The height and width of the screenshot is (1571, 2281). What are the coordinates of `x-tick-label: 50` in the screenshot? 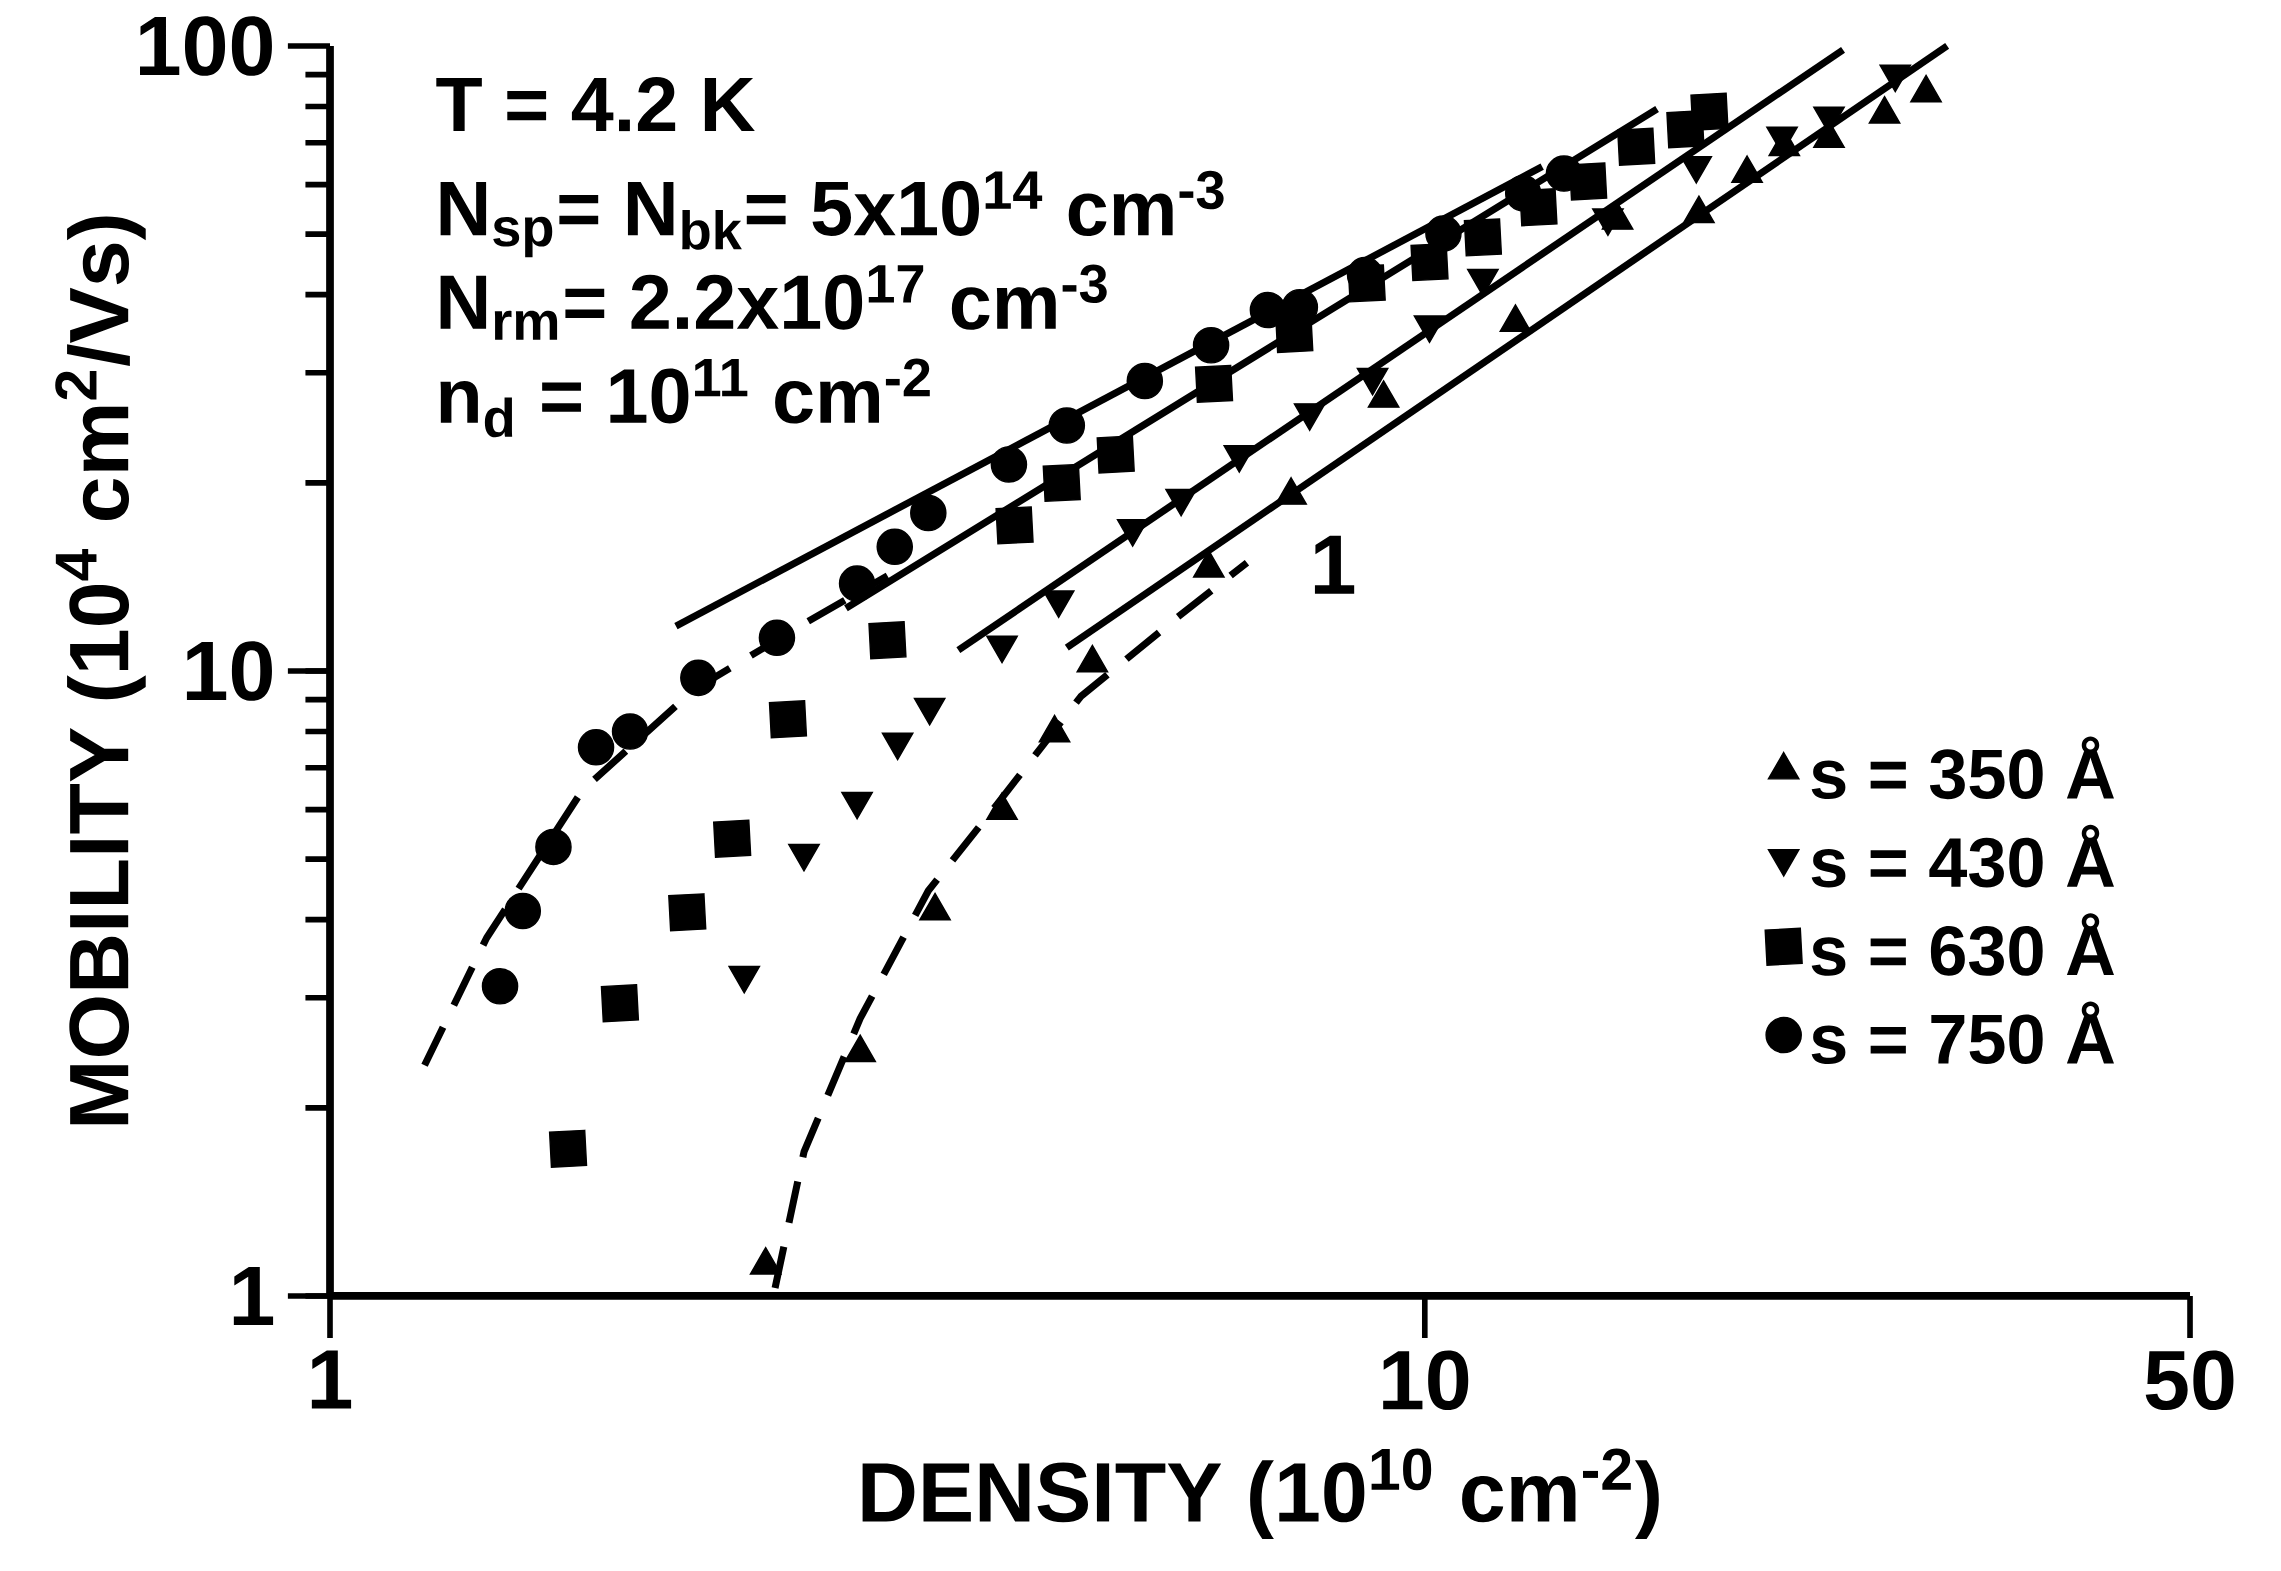 It's located at (2189, 1380).